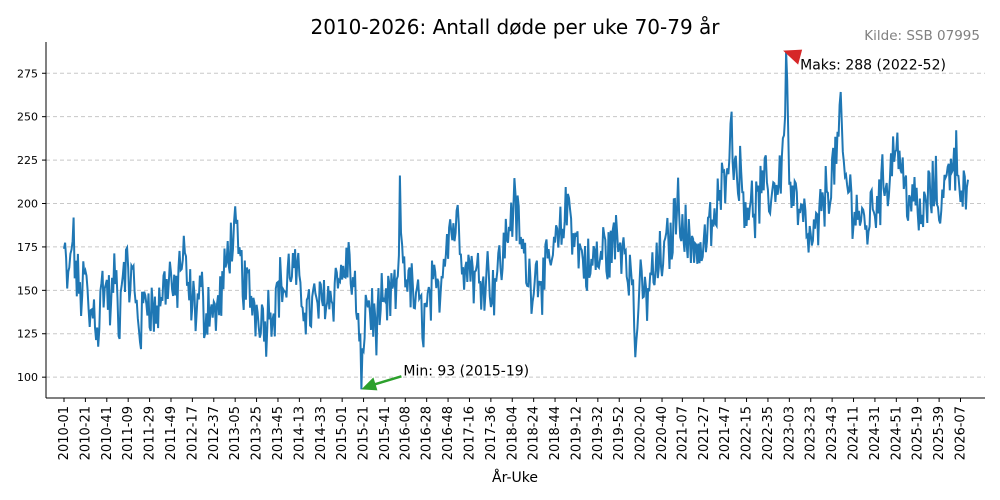 This screenshot has width=1000, height=500. What do you see at coordinates (27, 334) in the screenshot?
I see `y-tick-label: 125` at bounding box center [27, 334].